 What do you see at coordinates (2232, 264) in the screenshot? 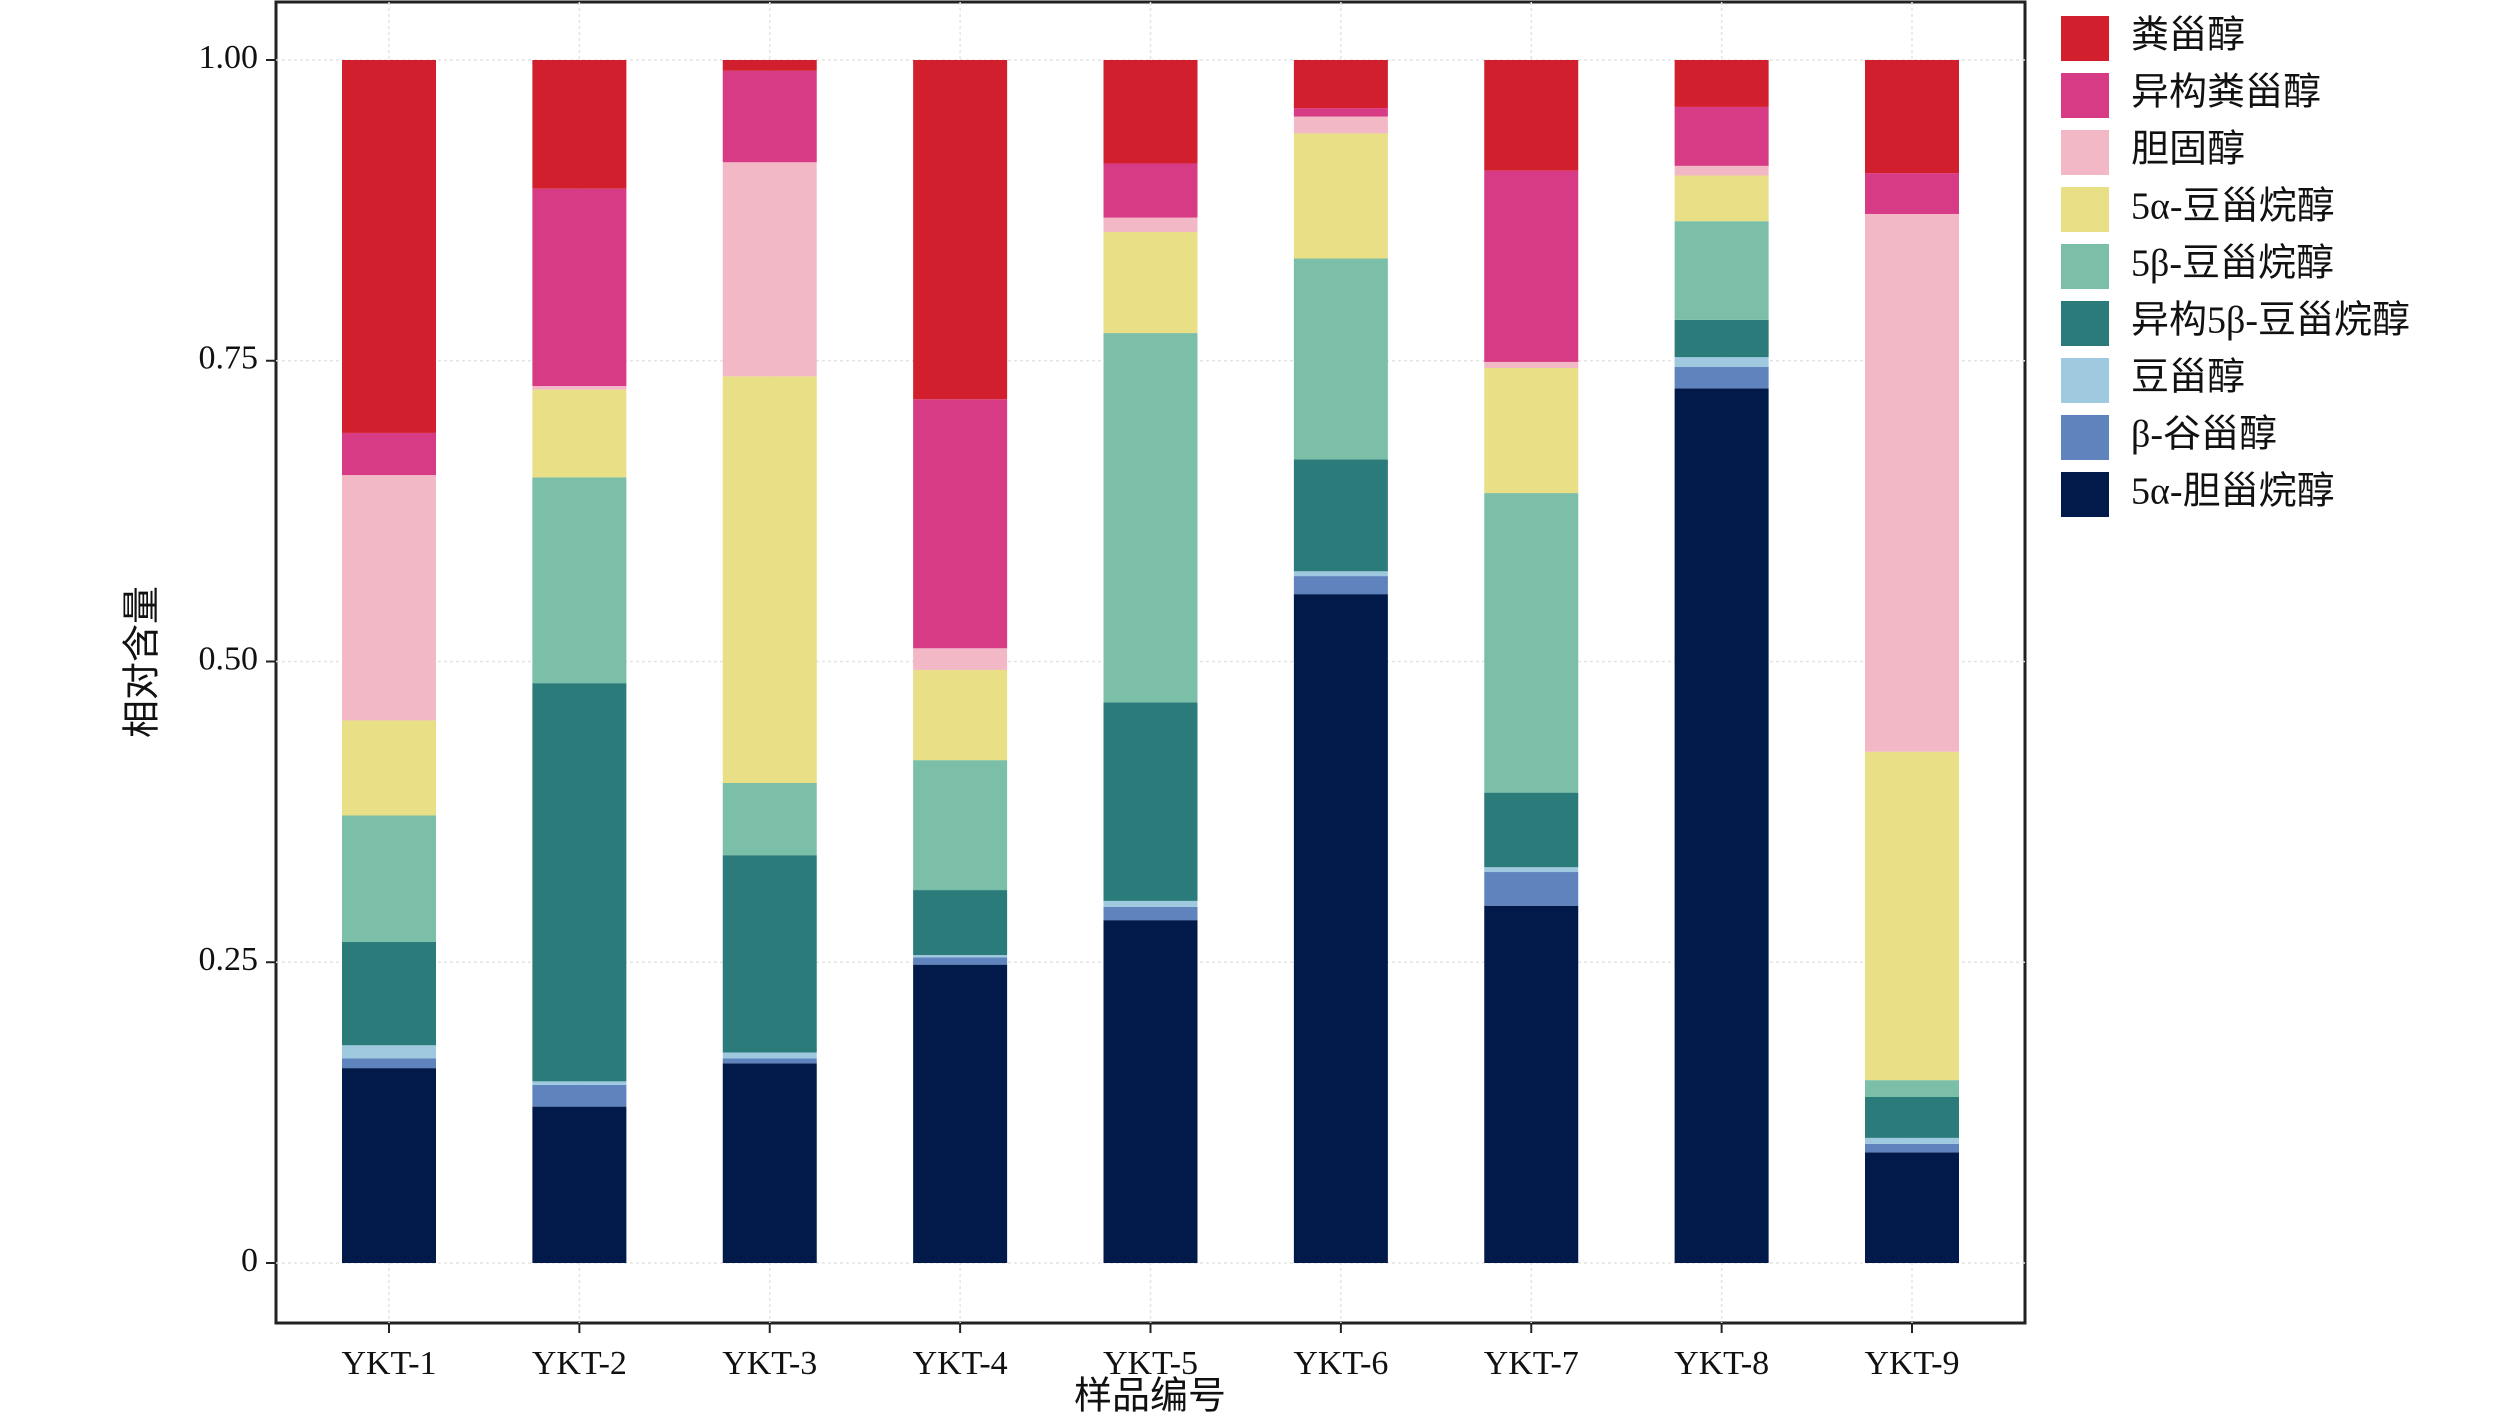
I see `legend-label: 5β-豆甾烷醇` at bounding box center [2232, 264].